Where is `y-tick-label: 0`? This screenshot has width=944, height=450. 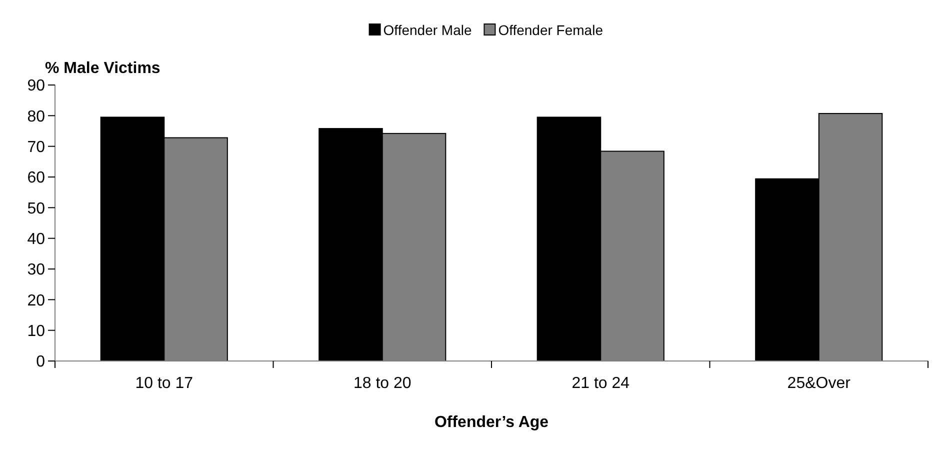
y-tick-label: 0 is located at coordinates (41, 362).